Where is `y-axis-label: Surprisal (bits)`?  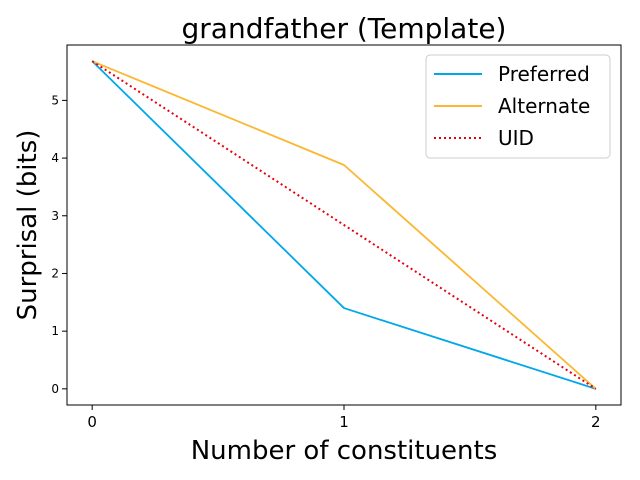
y-axis-label: Surprisal (bits) is located at coordinates (28, 225).